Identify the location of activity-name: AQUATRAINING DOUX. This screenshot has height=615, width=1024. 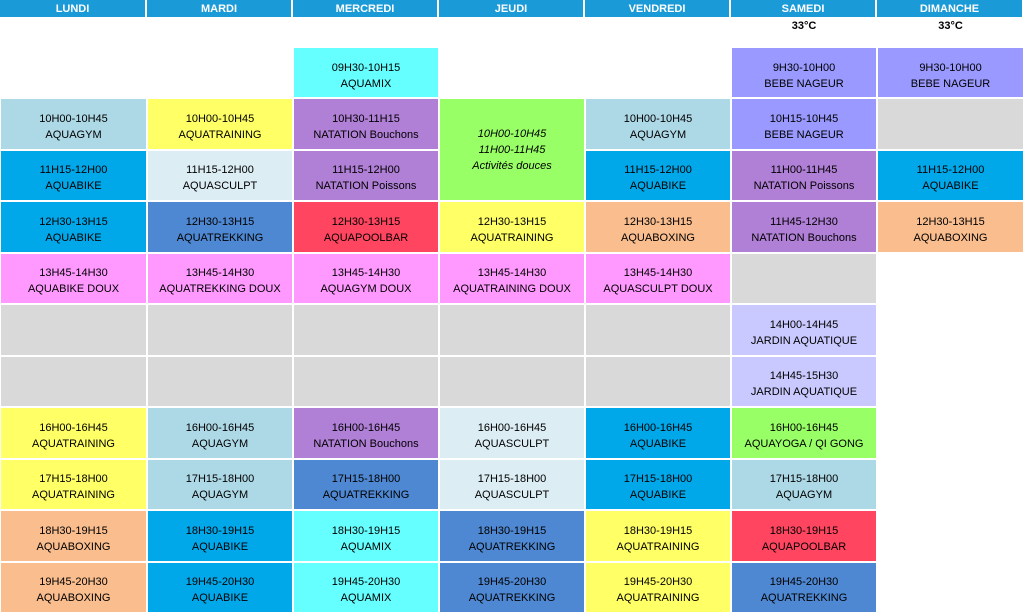
(512, 289).